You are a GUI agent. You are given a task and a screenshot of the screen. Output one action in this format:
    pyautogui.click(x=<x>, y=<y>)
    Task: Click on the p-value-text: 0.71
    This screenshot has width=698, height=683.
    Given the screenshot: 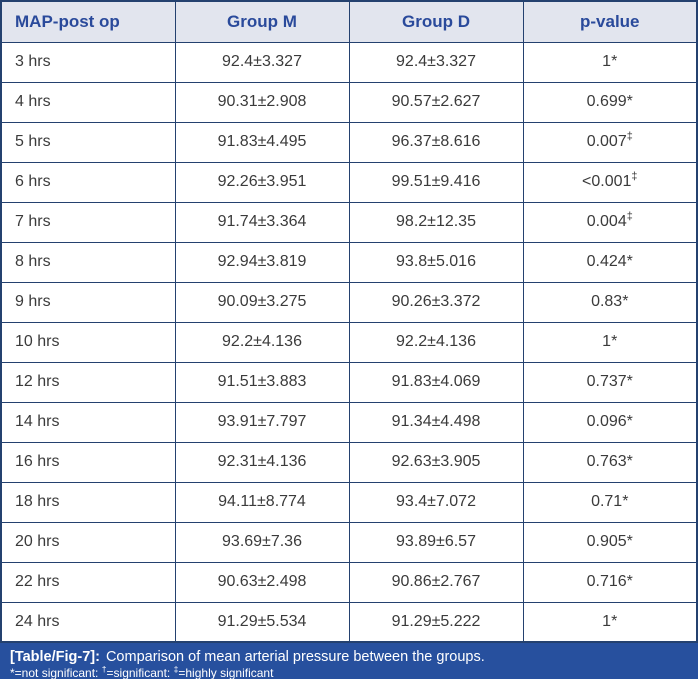 What is the action you would take?
    pyautogui.click(x=607, y=501)
    